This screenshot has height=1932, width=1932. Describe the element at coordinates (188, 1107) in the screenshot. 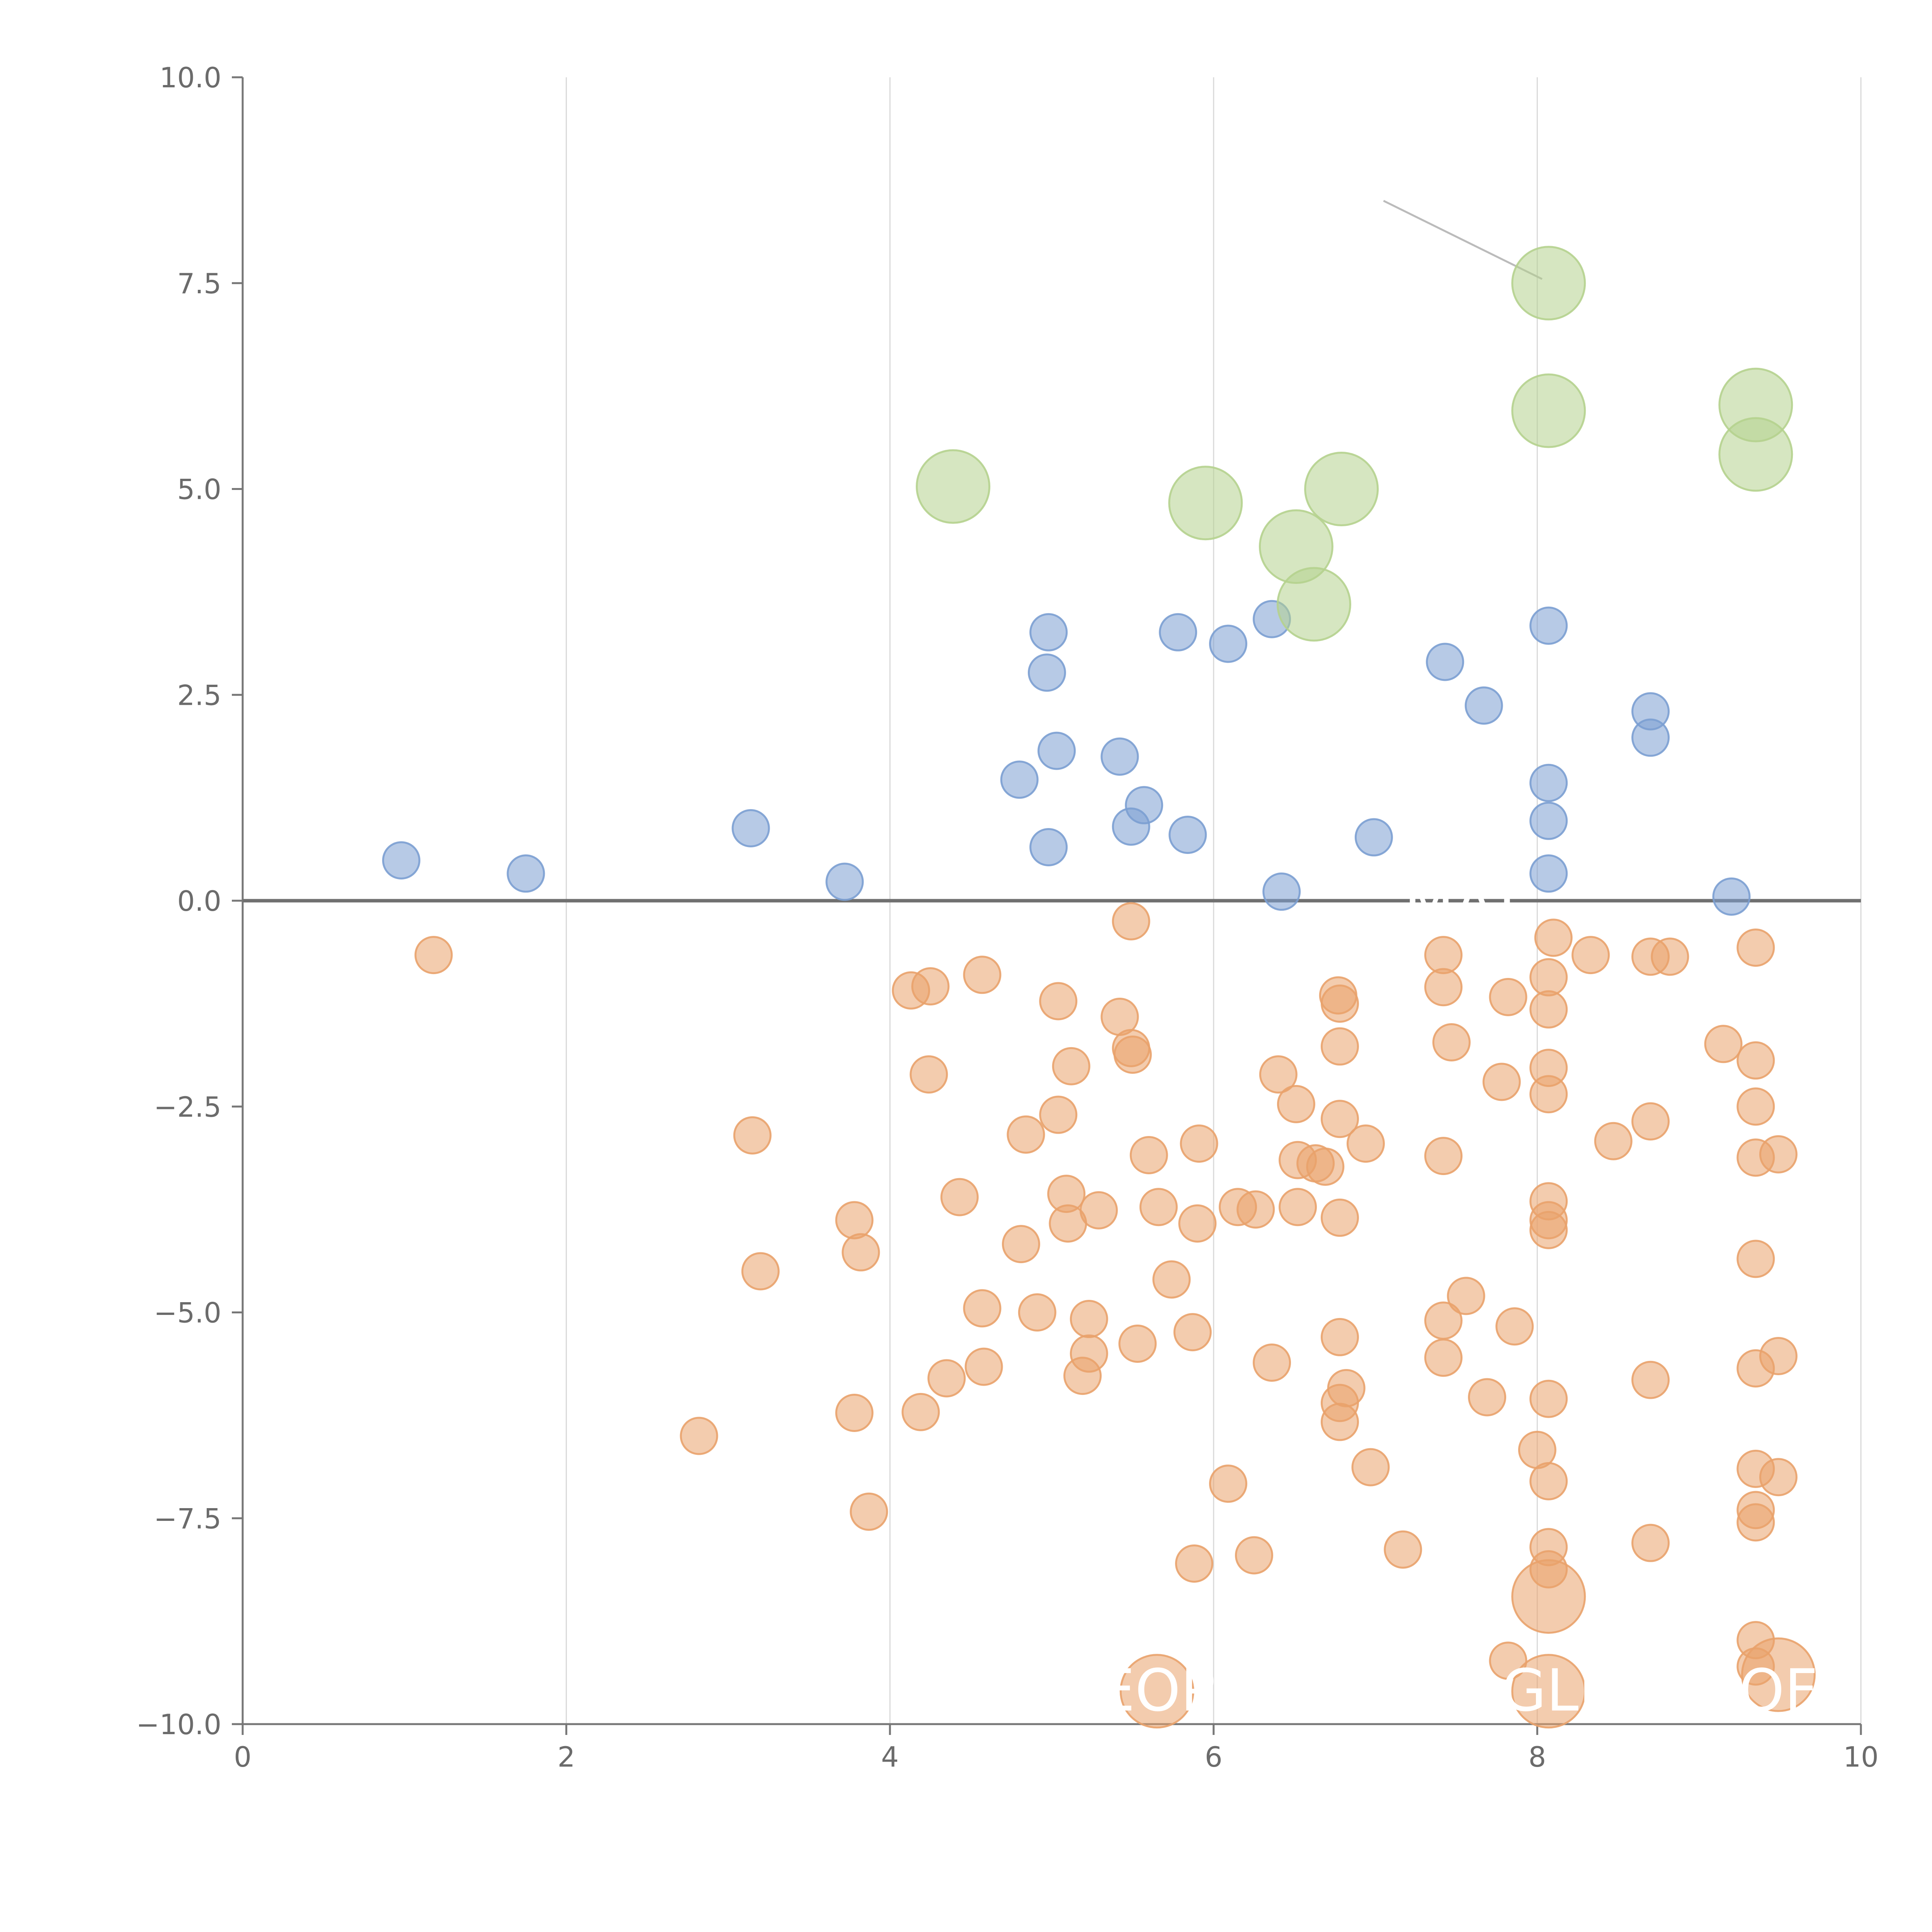

I see `y-tick-label: −2.5` at that location.